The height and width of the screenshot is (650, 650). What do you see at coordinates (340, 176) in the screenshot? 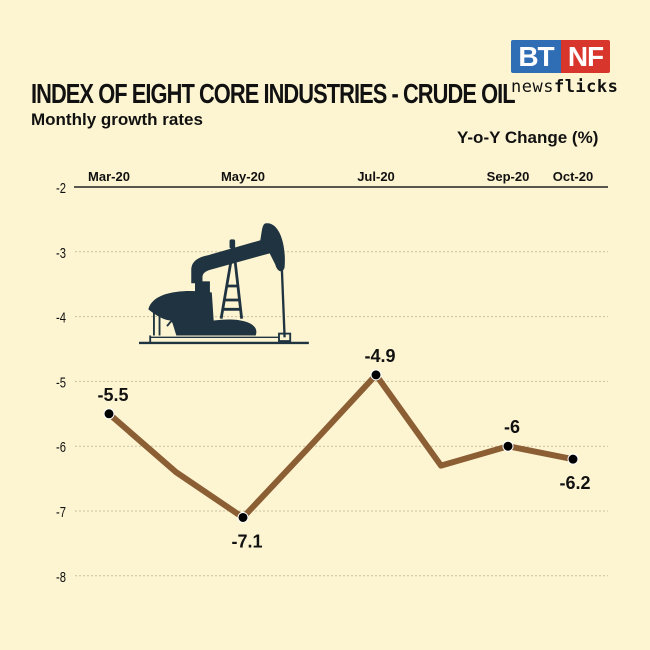
I see `x-axis-ticks: Mar-20 May-20 Jul-20 Sep-20 Oct-20` at bounding box center [340, 176].